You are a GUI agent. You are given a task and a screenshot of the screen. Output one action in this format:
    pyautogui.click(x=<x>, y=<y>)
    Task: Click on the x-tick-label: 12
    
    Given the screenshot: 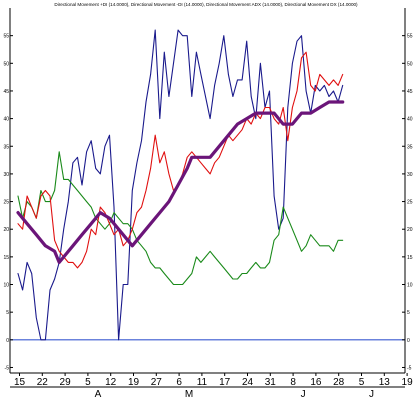 What is the action you would take?
    pyautogui.click(x=111, y=382)
    